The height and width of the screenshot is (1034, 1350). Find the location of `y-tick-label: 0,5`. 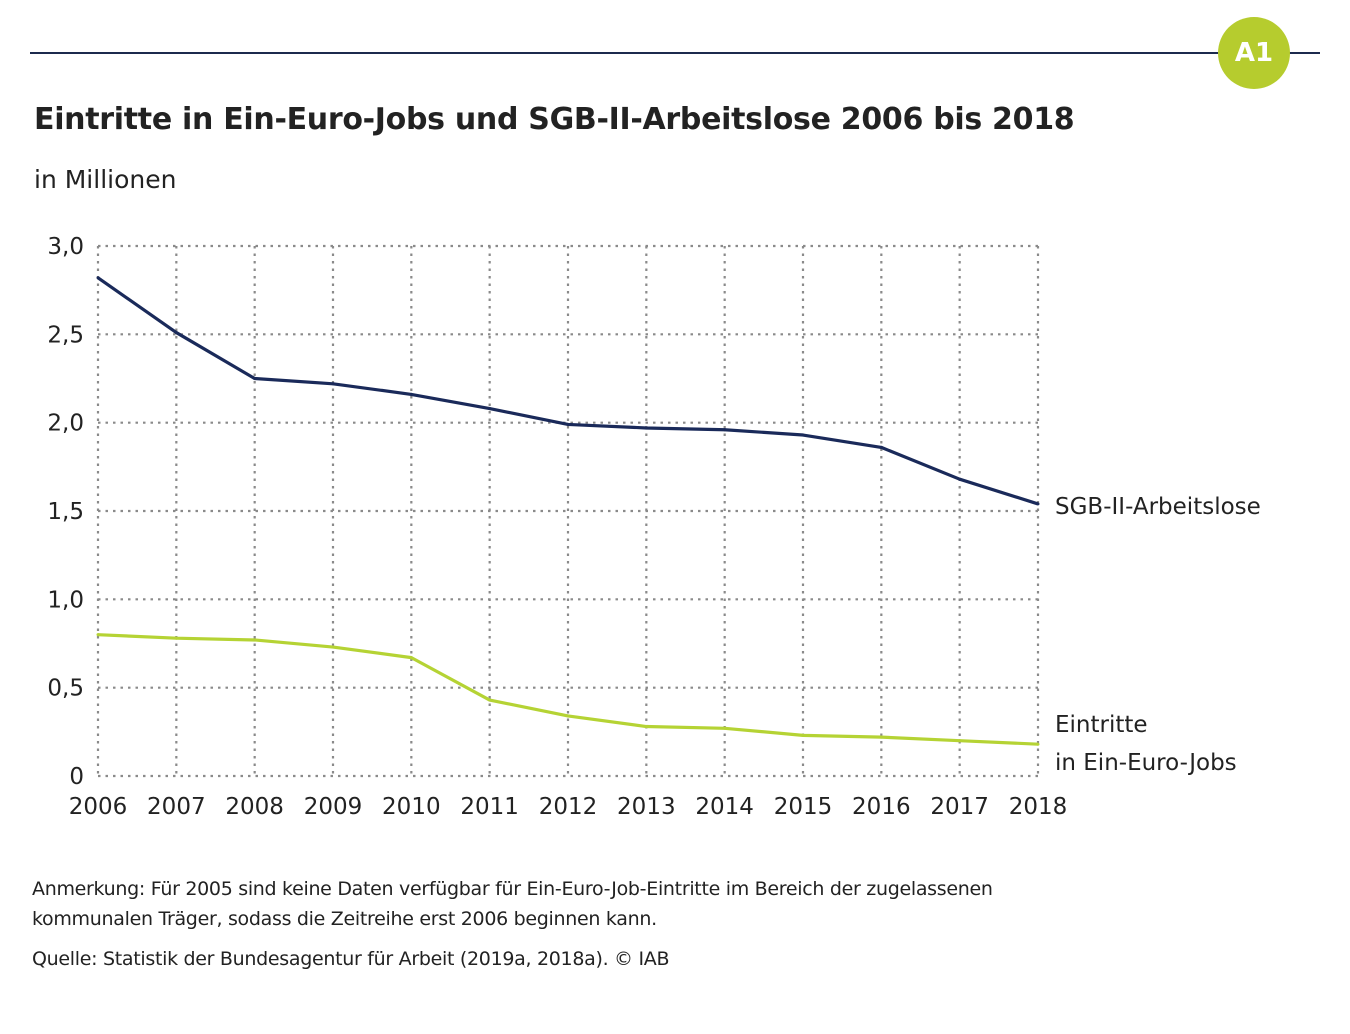

y-tick-label: 0,5 is located at coordinates (65, 689).